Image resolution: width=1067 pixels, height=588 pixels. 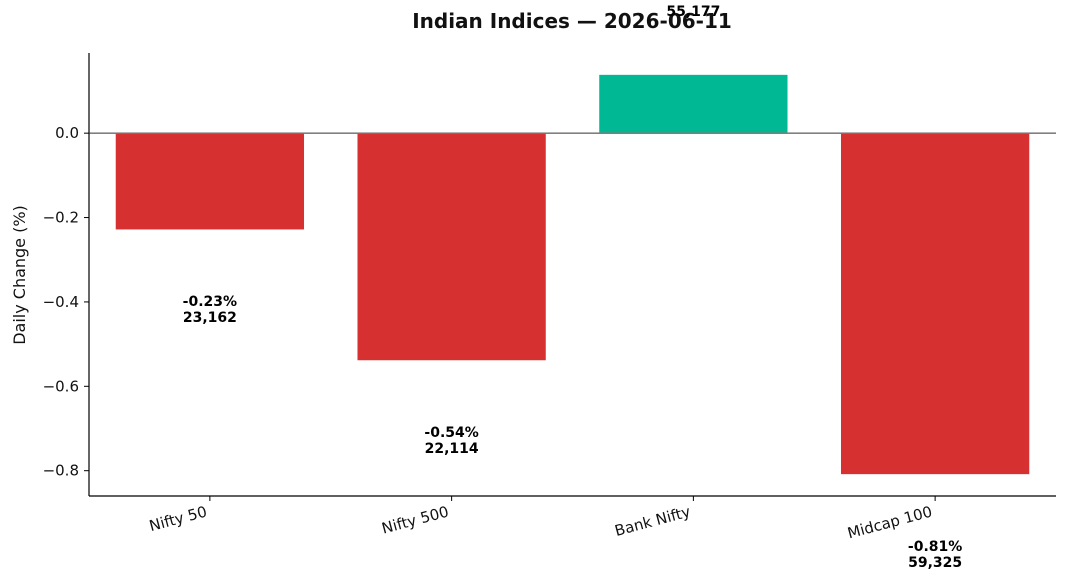 I want to click on x-tick-label: Bank Nifty, so click(x=653, y=521).